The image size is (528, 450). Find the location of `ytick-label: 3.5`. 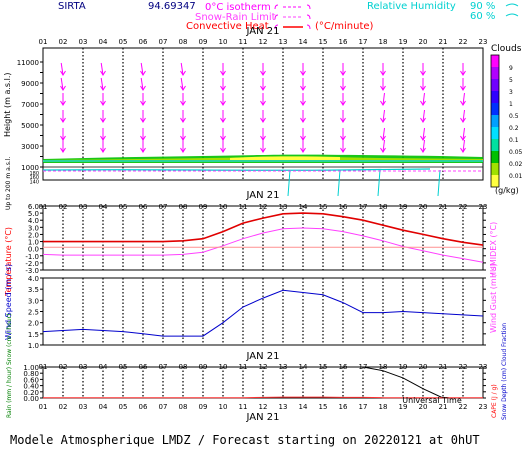

ytick-label: 3.5 is located at coordinates (33, 290).